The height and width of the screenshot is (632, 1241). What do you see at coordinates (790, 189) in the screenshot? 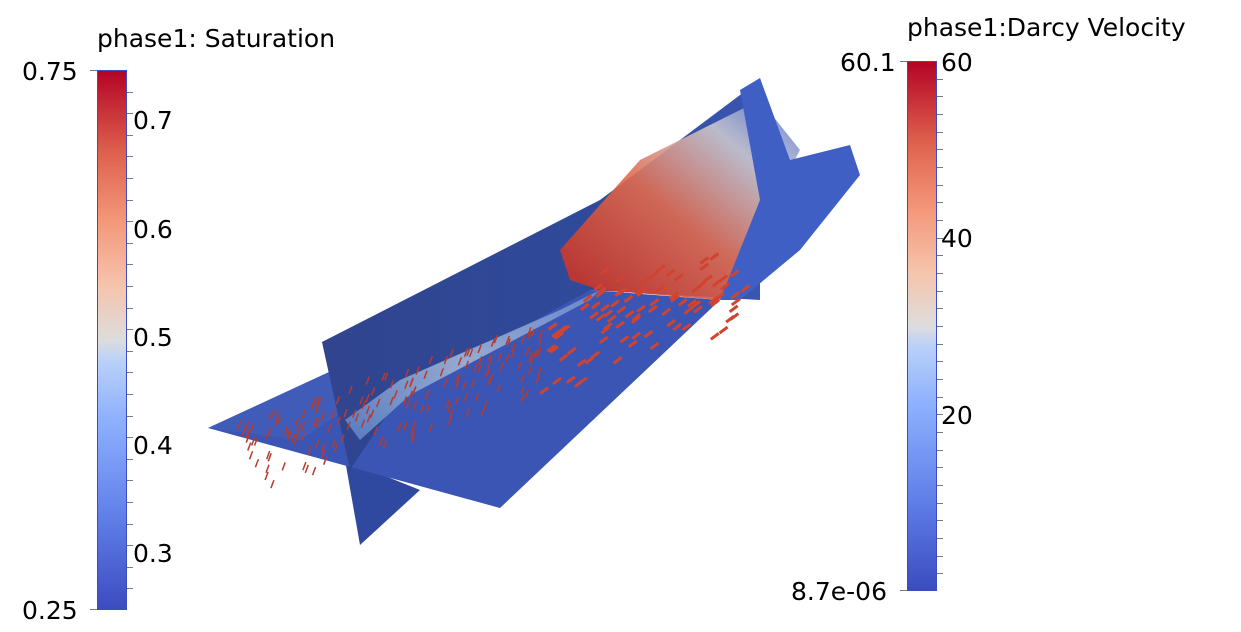
I see `channel-right-wall` at bounding box center [790, 189].